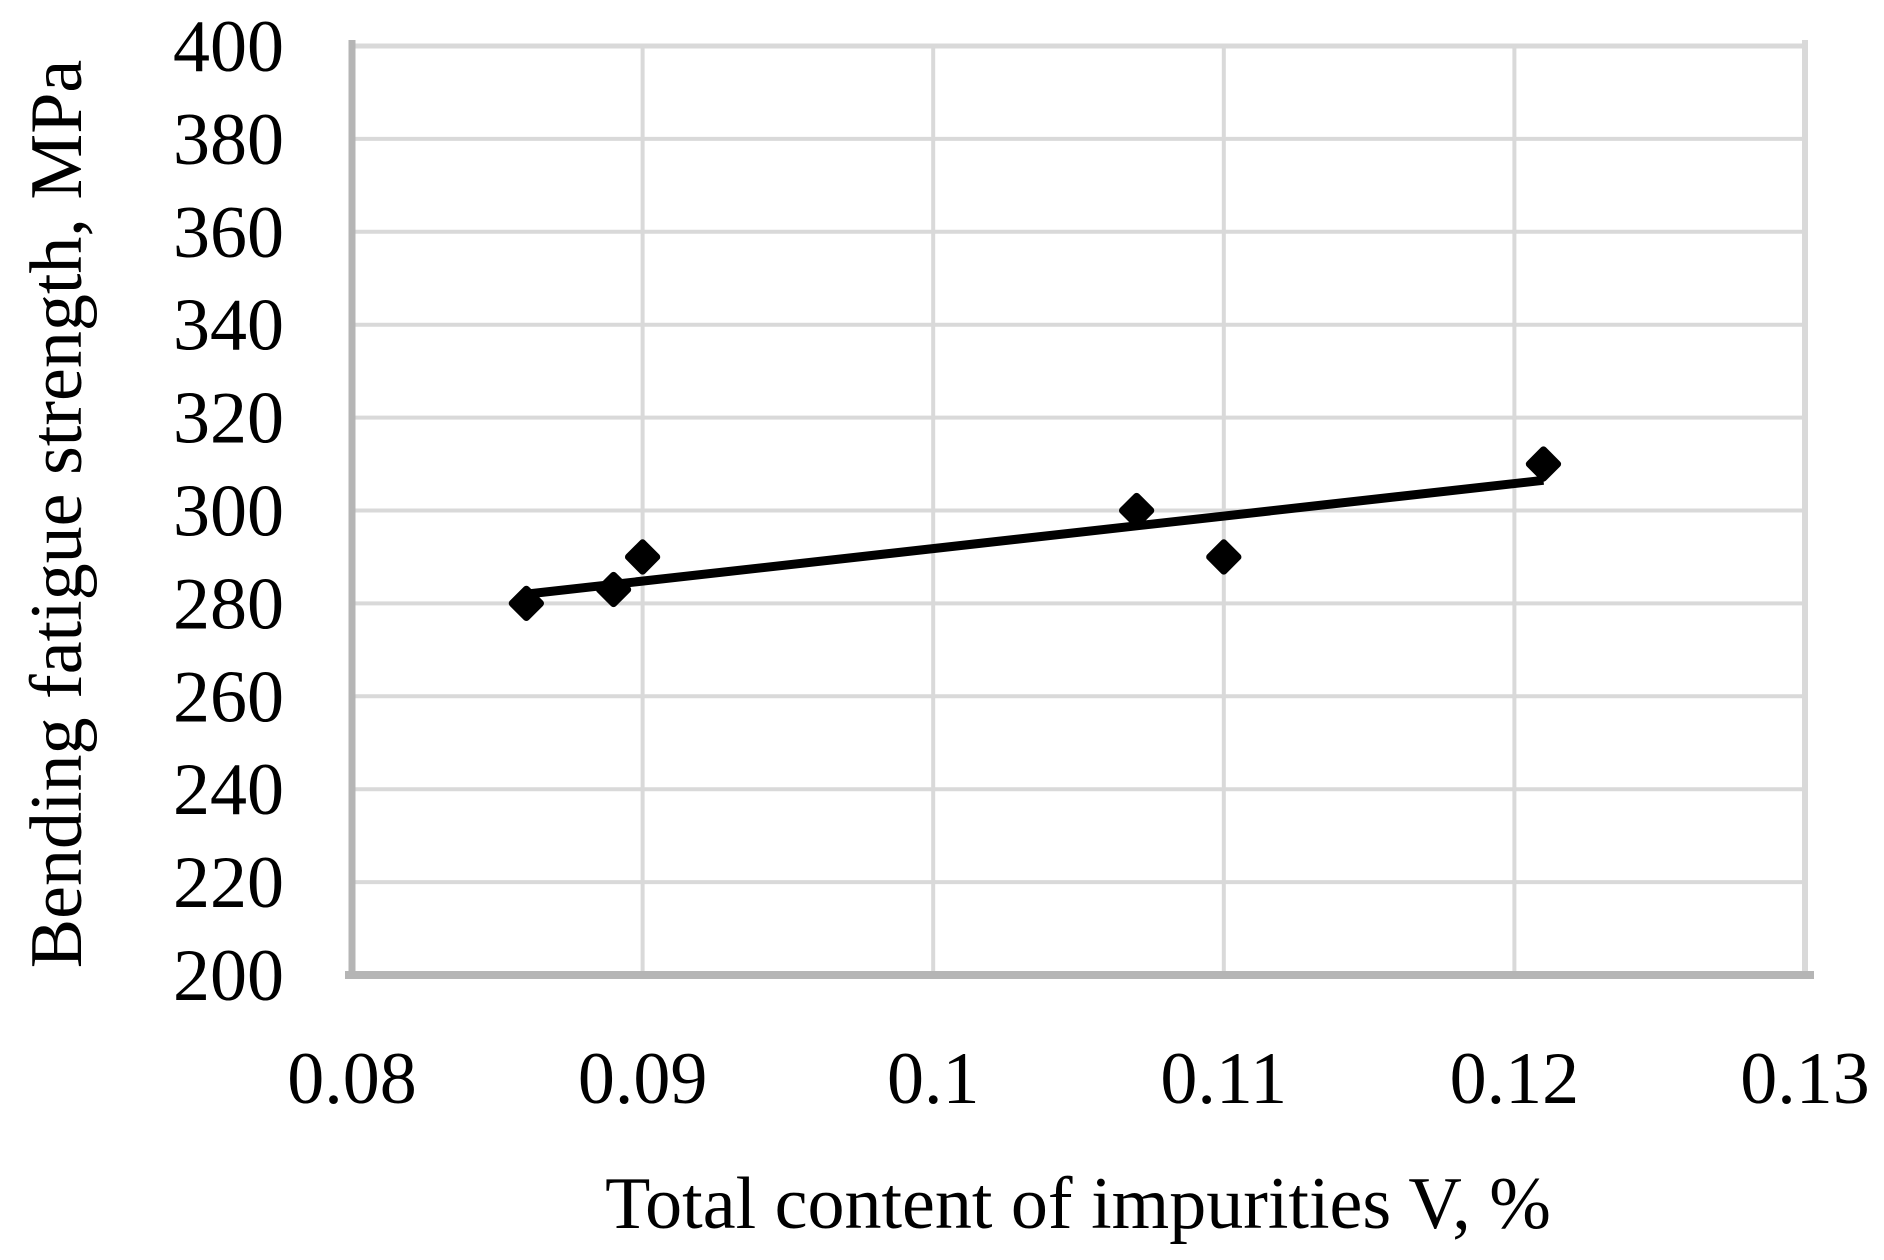 The height and width of the screenshot is (1260, 1884). I want to click on x-tick-label: 0.11, so click(1223, 1079).